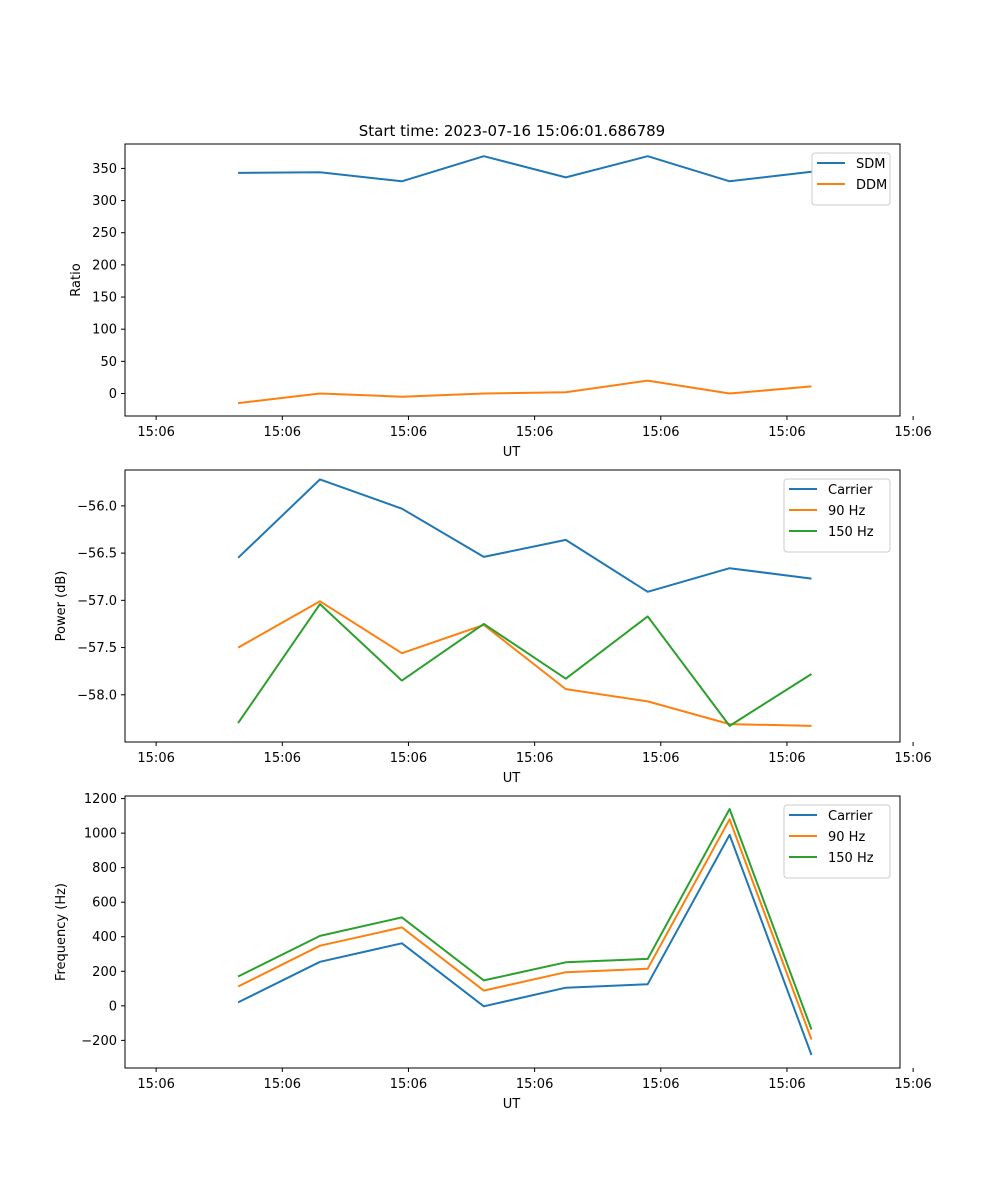 Image resolution: width=1000 pixels, height=1200 pixels. I want to click on y-axis-label: Power (dB), so click(61, 606).